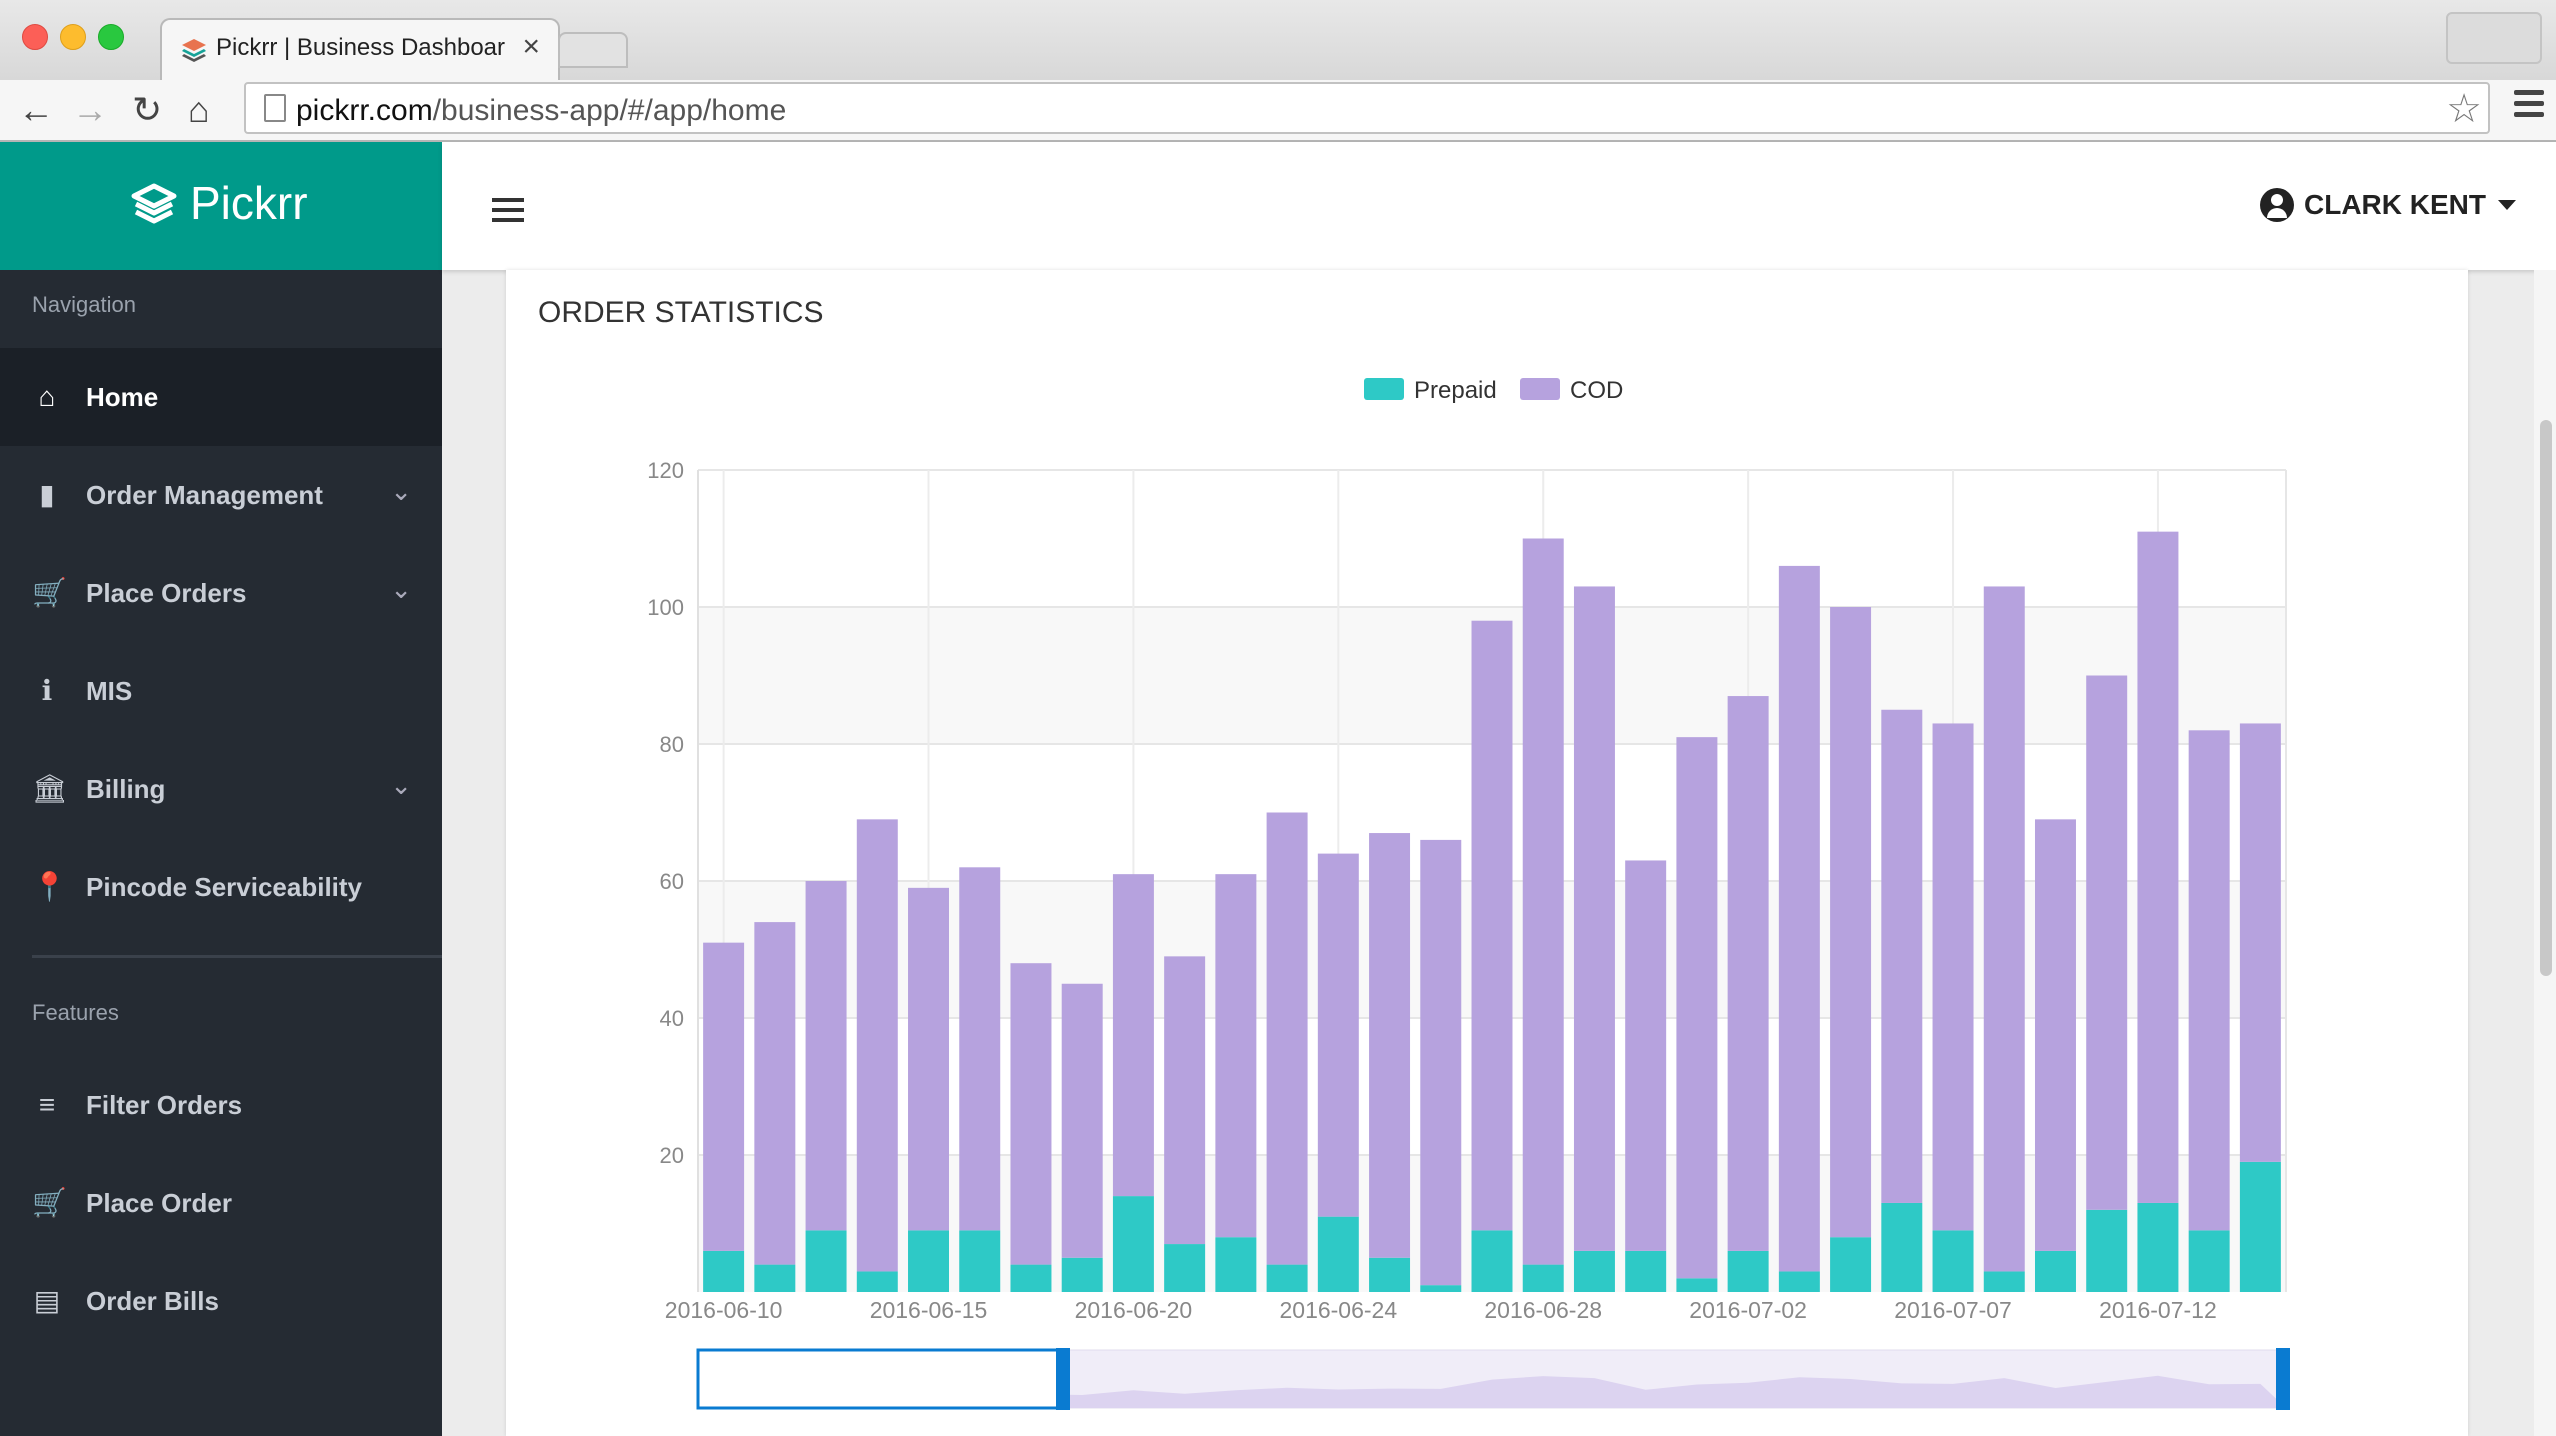 Image resolution: width=2556 pixels, height=1436 pixels. Describe the element at coordinates (2388, 205) in the screenshot. I see `user-menu: CLARK KENT` at that location.